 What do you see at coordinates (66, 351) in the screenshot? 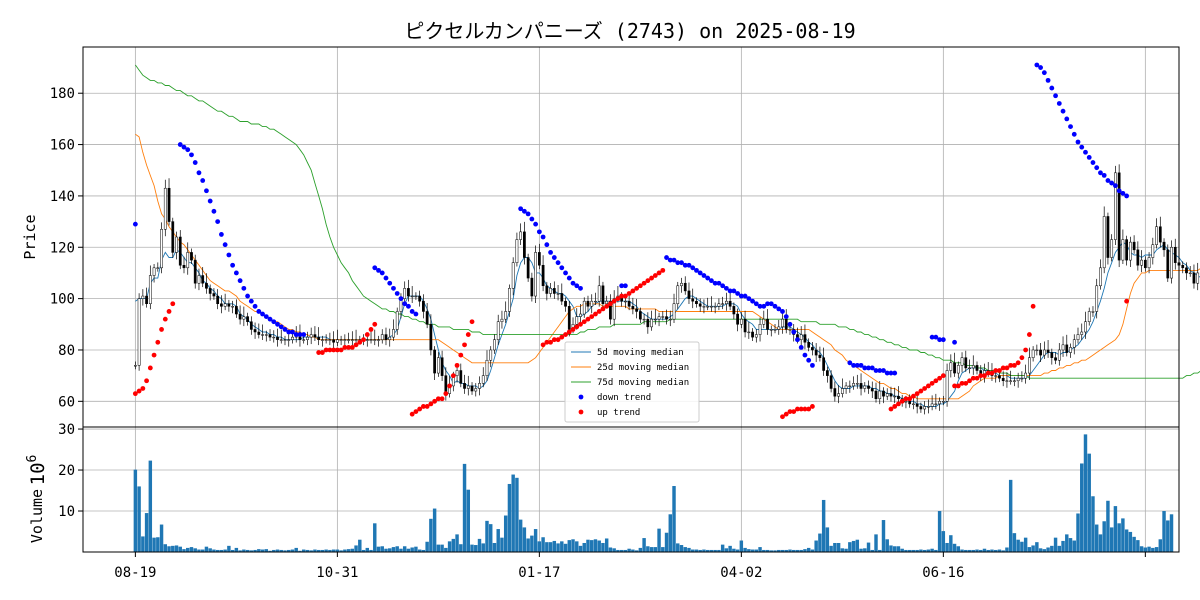
I see `price-y-tick-label: 80` at bounding box center [66, 351].